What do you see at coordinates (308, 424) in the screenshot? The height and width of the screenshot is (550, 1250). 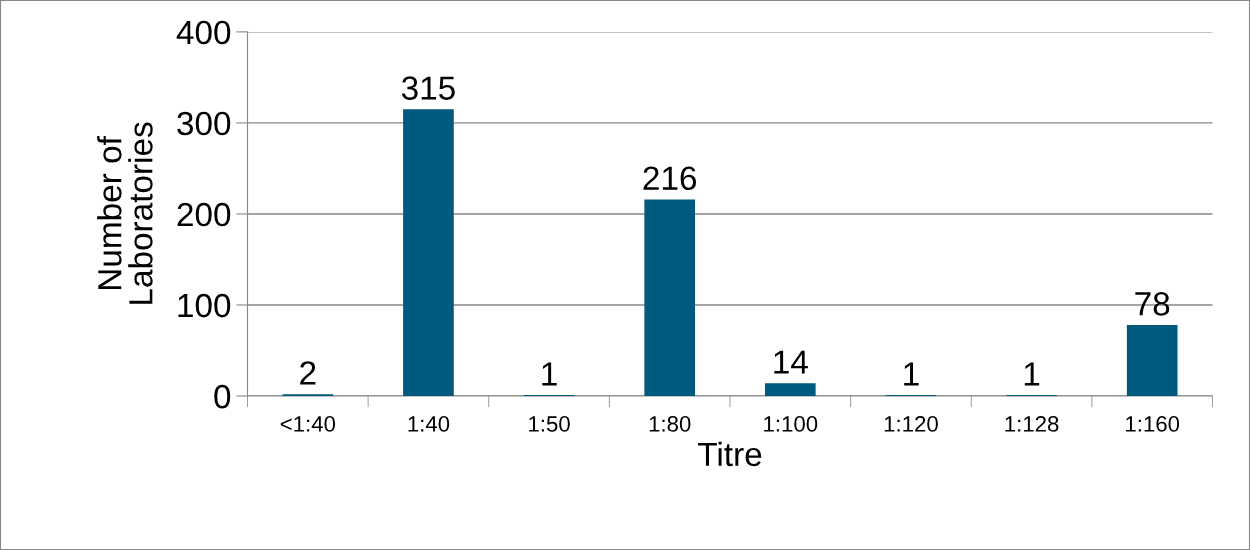 I see `x-tick-label: <1:40` at bounding box center [308, 424].